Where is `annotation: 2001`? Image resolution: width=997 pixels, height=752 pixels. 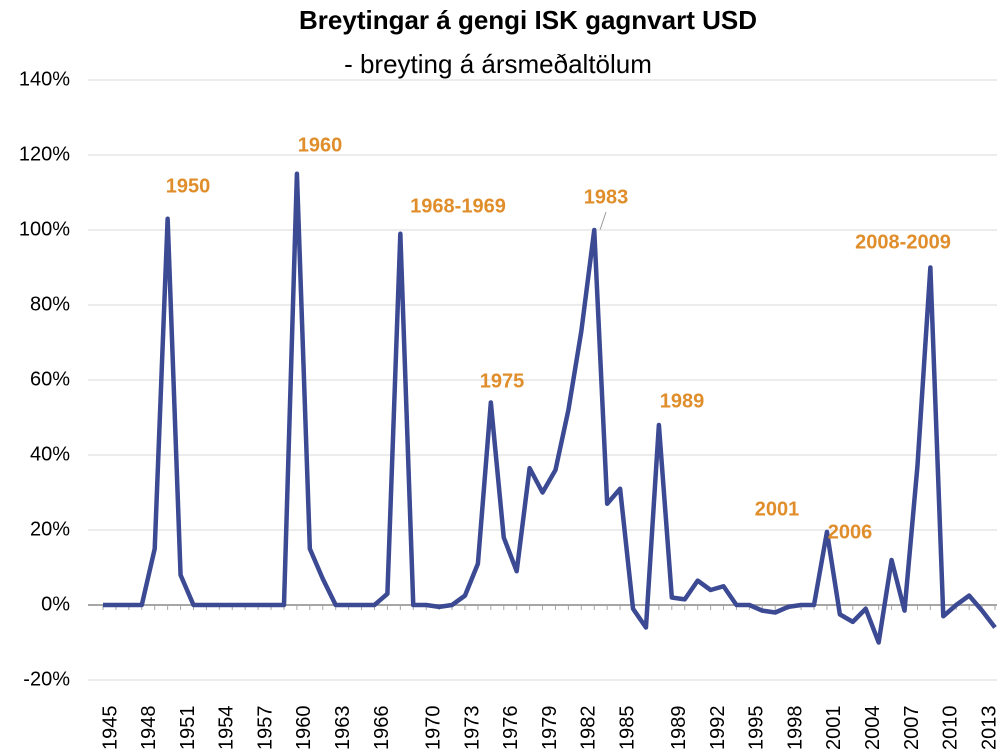 annotation: 2001 is located at coordinates (777, 509).